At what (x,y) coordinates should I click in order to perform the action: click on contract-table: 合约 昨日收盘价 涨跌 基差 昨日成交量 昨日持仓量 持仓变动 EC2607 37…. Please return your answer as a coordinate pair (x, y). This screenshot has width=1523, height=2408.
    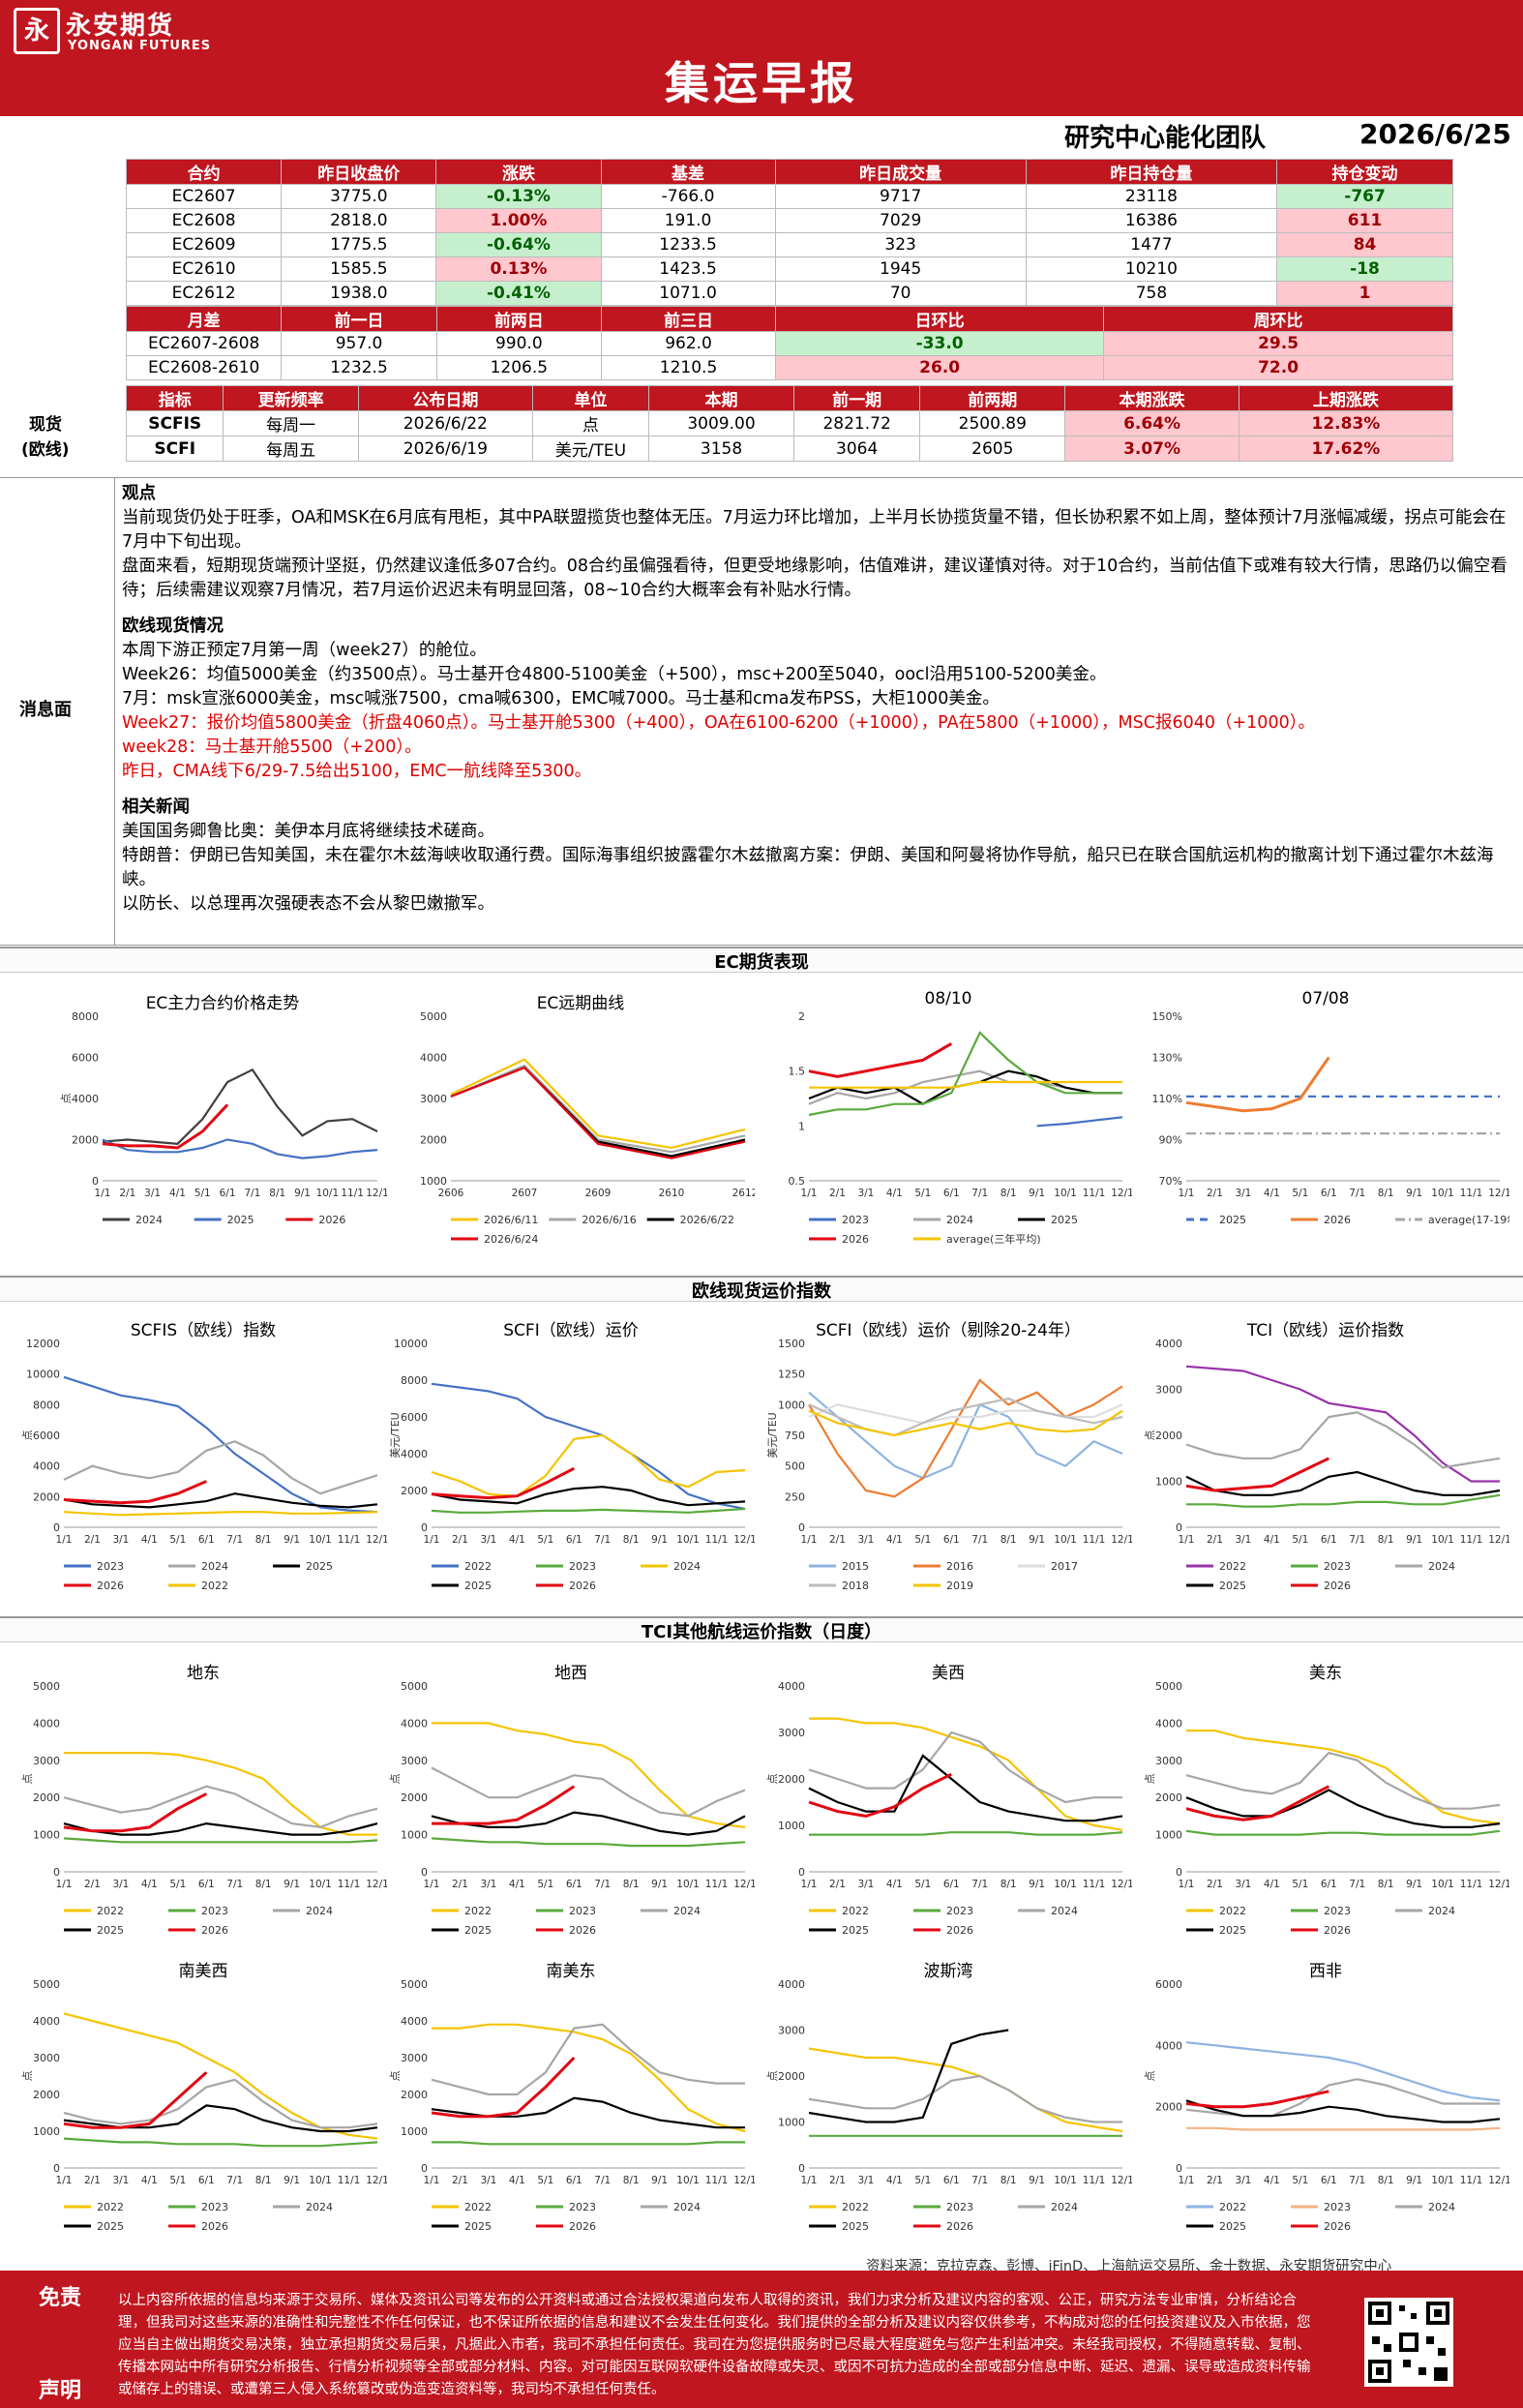
    Looking at the image, I should click on (789, 232).